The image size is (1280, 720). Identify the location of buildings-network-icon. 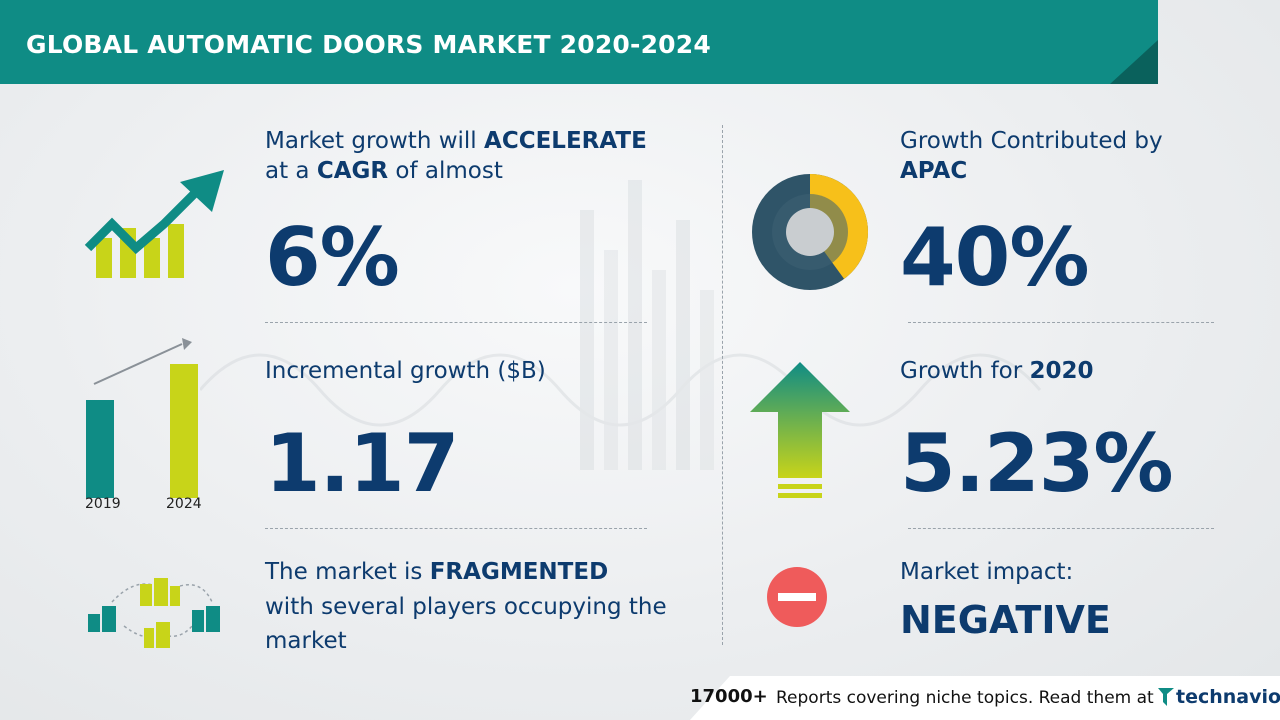
(154, 613).